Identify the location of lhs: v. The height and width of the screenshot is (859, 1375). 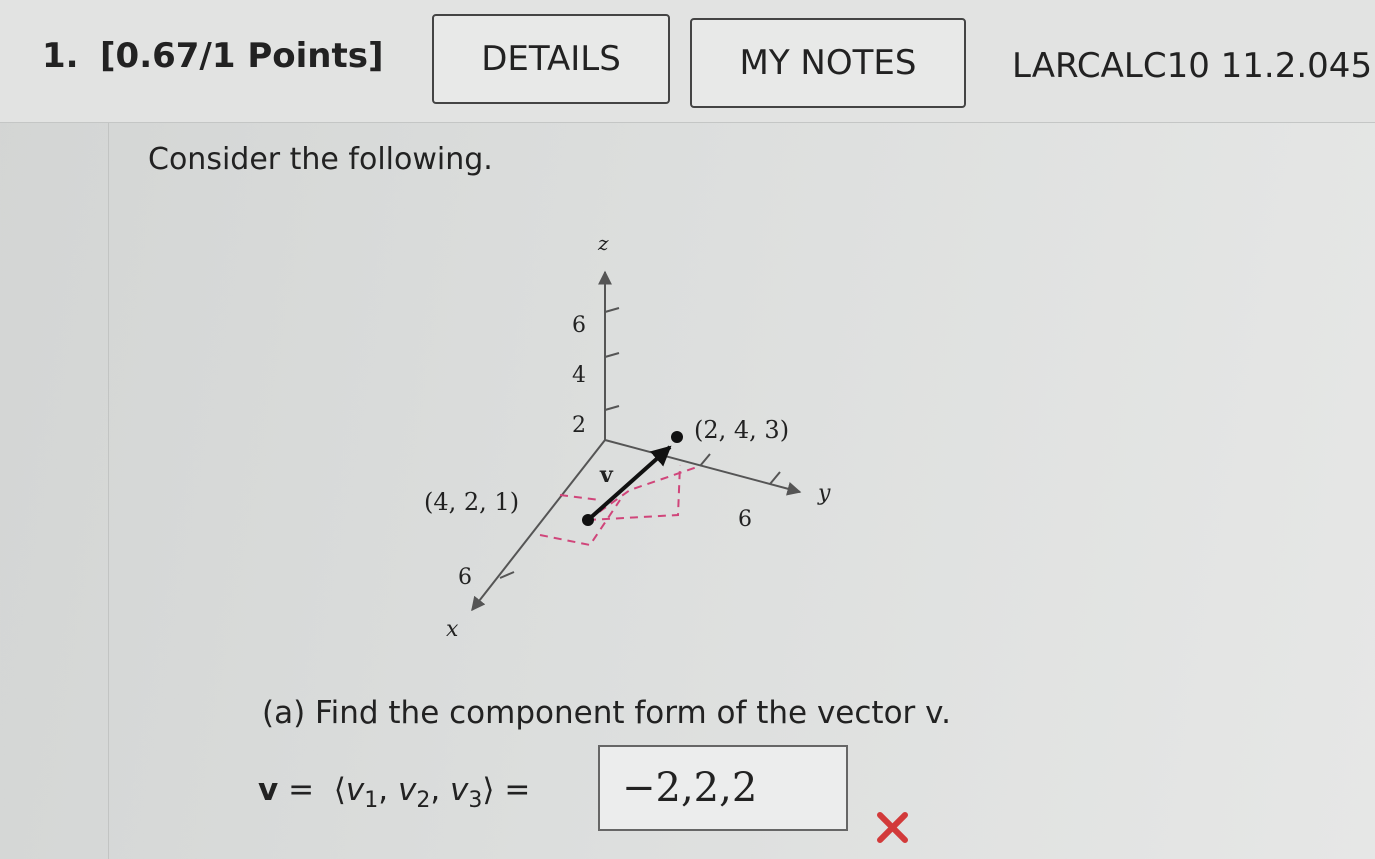
(268, 790).